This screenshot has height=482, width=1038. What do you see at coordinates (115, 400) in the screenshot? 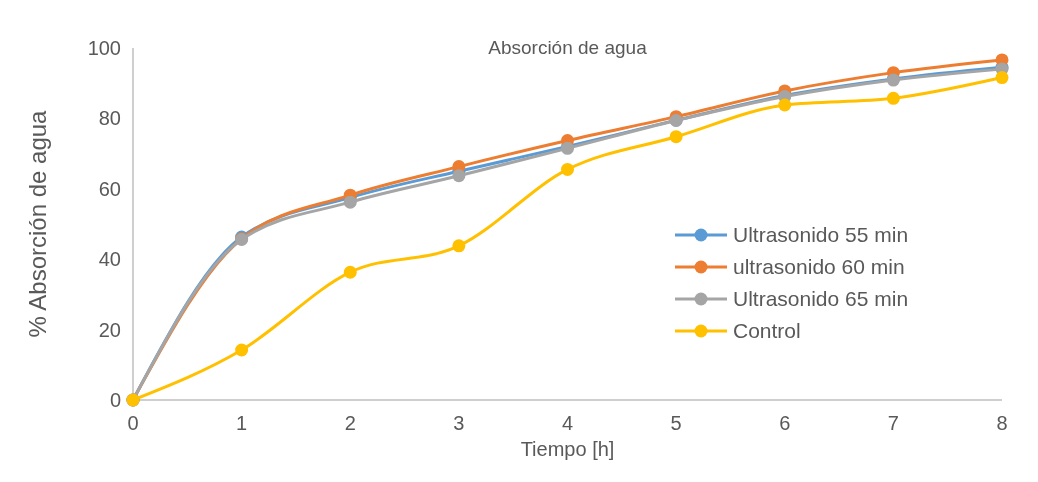
I see `y-tick-label: 0` at bounding box center [115, 400].